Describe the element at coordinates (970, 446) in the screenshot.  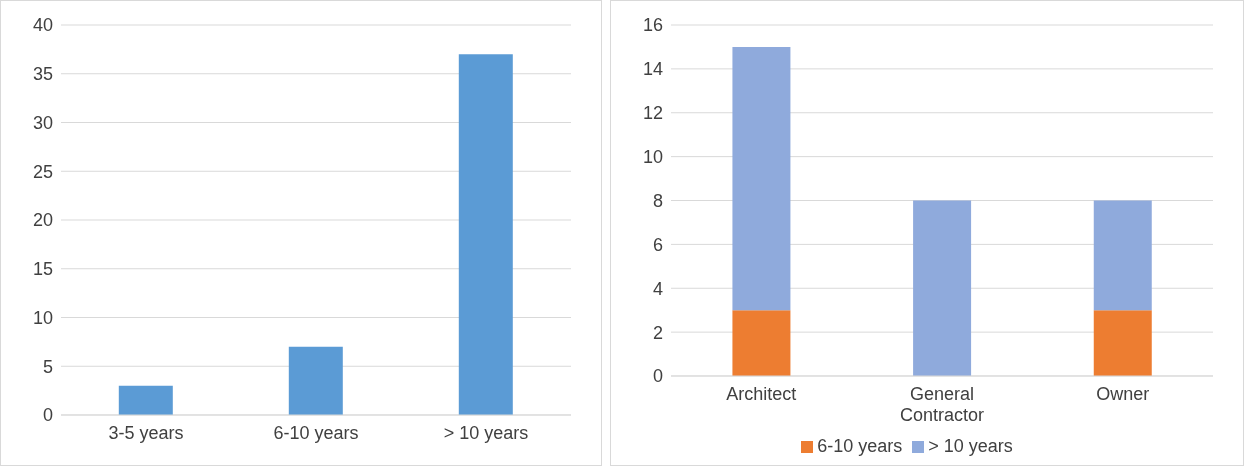
I see `legend-label: > 10 years` at that location.